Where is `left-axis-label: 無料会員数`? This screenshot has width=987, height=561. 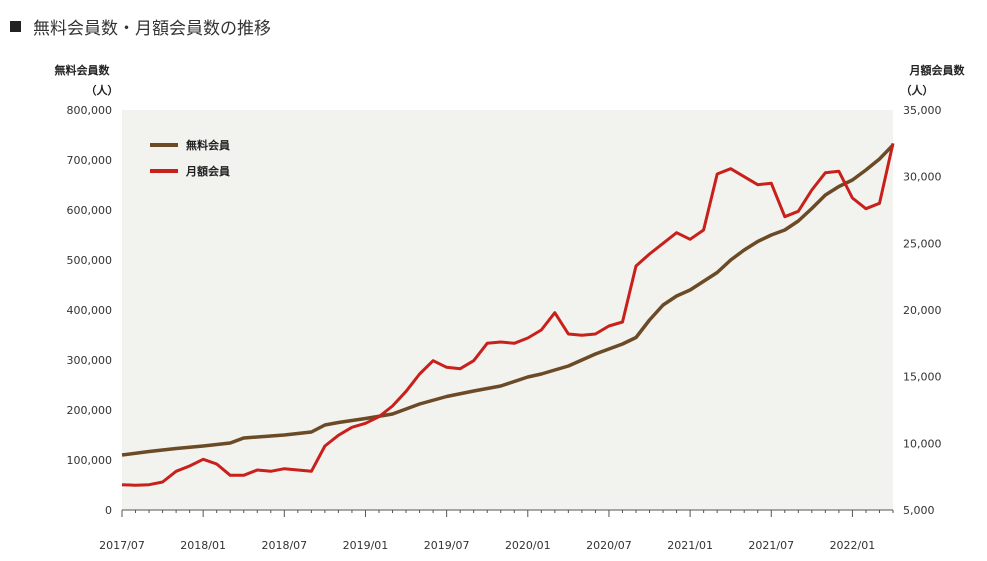
left-axis-label: 無料会員数 is located at coordinates (83, 70).